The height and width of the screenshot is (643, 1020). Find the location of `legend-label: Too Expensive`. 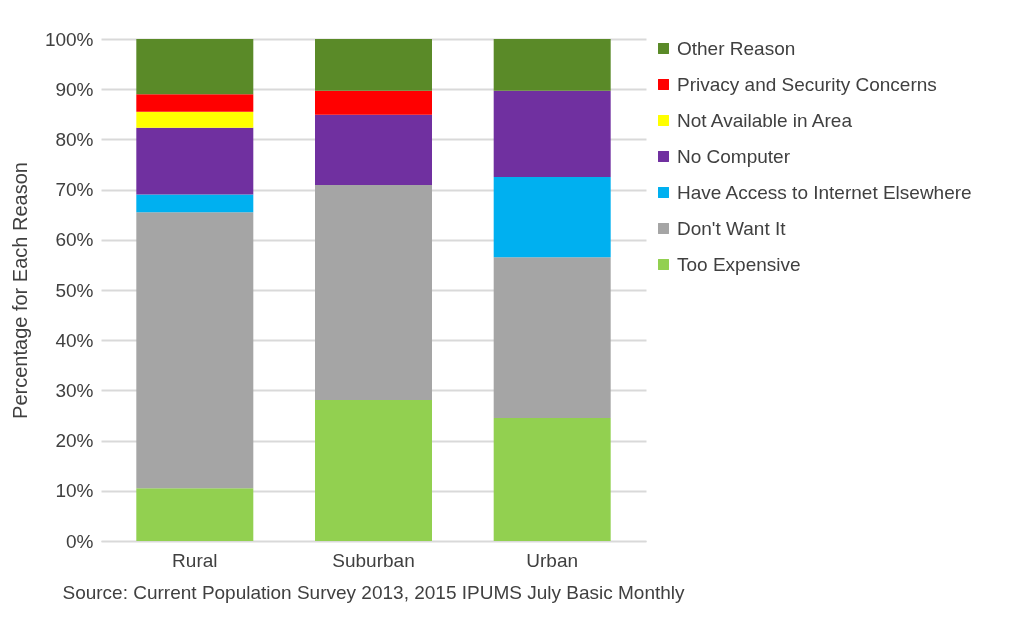

legend-label: Too Expensive is located at coordinates (739, 264).